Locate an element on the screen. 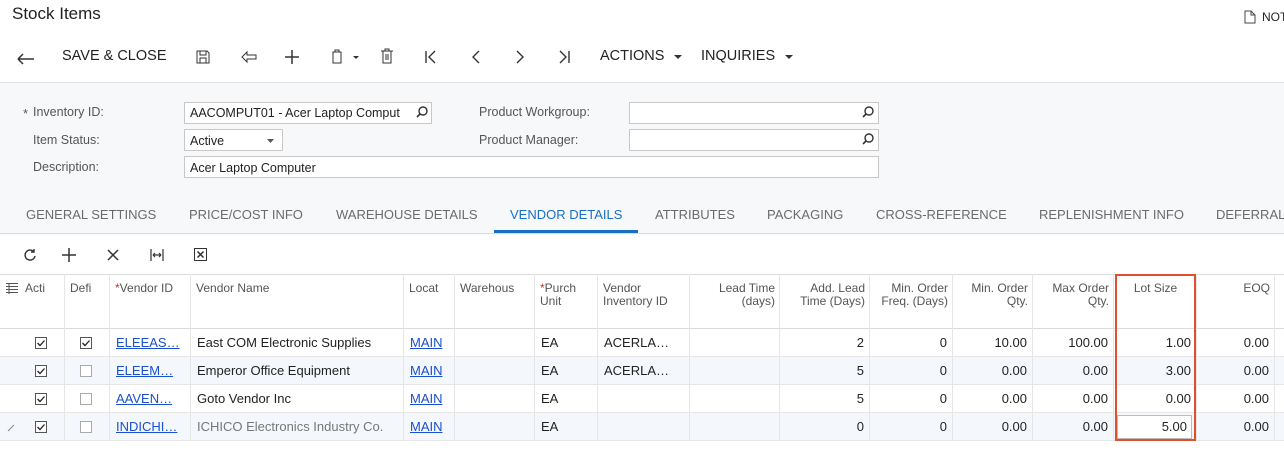  inquiries-caret is located at coordinates (789, 57).